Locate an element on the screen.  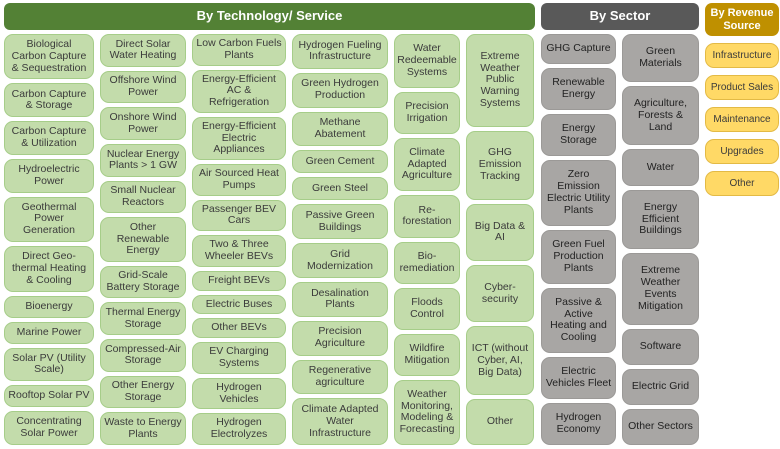
category-box: Waste to Energy Plants is located at coordinates (143, 429).